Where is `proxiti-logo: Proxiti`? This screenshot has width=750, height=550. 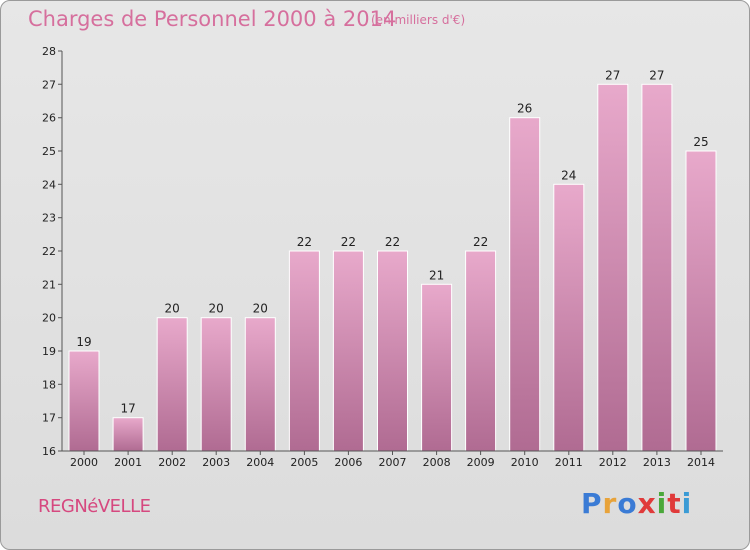
proxiti-logo: Proxiti is located at coordinates (636, 503).